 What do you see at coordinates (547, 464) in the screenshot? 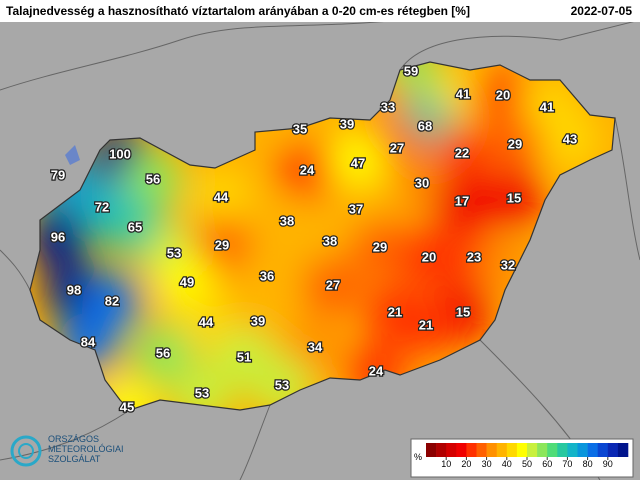
I see `colorbar-tick-label: 60` at bounding box center [547, 464].